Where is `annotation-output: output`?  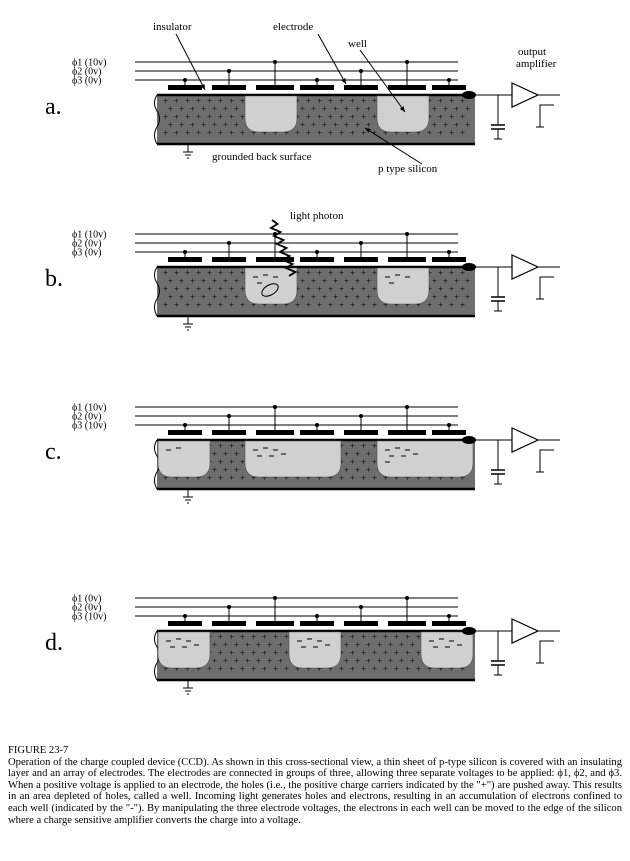 annotation-output: output is located at coordinates (532, 52).